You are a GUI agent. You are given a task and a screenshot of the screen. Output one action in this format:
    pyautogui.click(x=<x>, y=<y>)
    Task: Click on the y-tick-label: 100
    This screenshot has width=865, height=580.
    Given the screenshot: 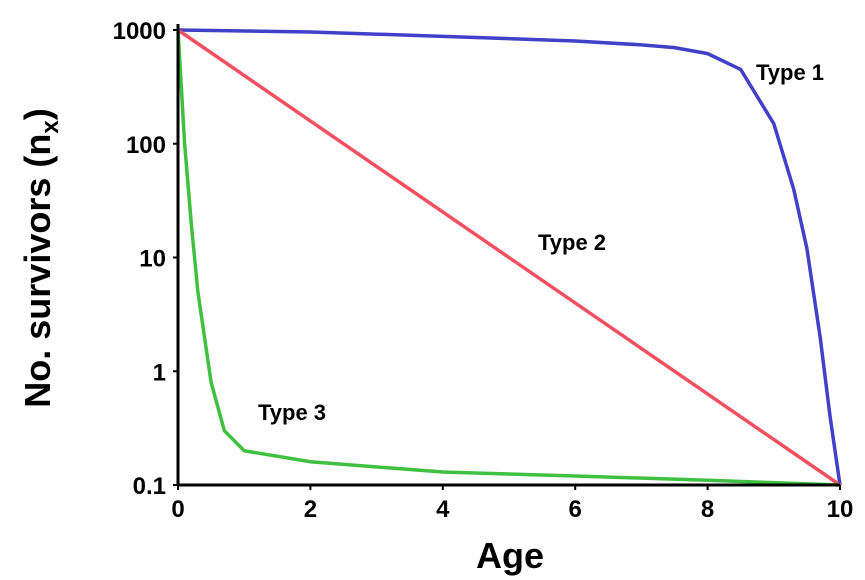 What is the action you would take?
    pyautogui.click(x=146, y=145)
    